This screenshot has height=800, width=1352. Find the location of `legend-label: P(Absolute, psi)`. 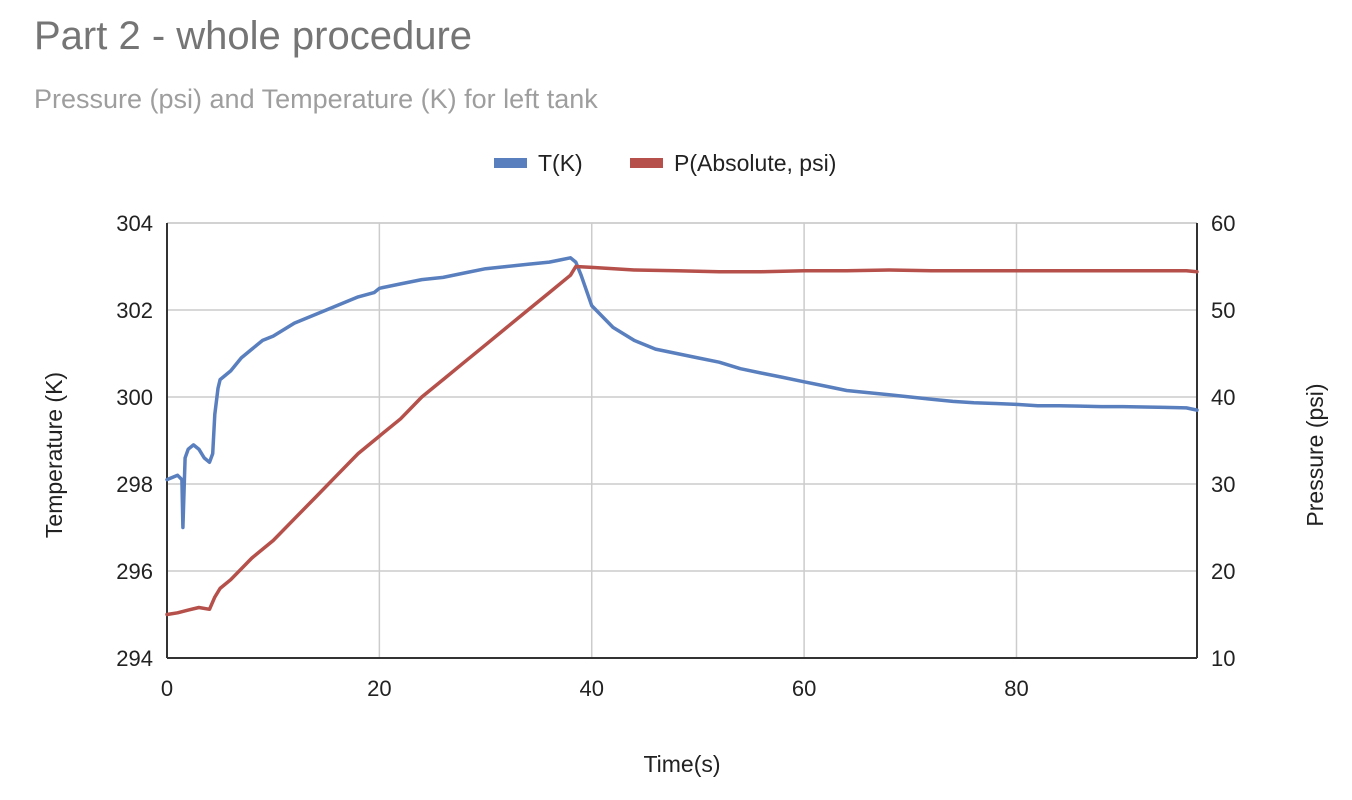

legend-label: P(Absolute, psi) is located at coordinates (755, 163).